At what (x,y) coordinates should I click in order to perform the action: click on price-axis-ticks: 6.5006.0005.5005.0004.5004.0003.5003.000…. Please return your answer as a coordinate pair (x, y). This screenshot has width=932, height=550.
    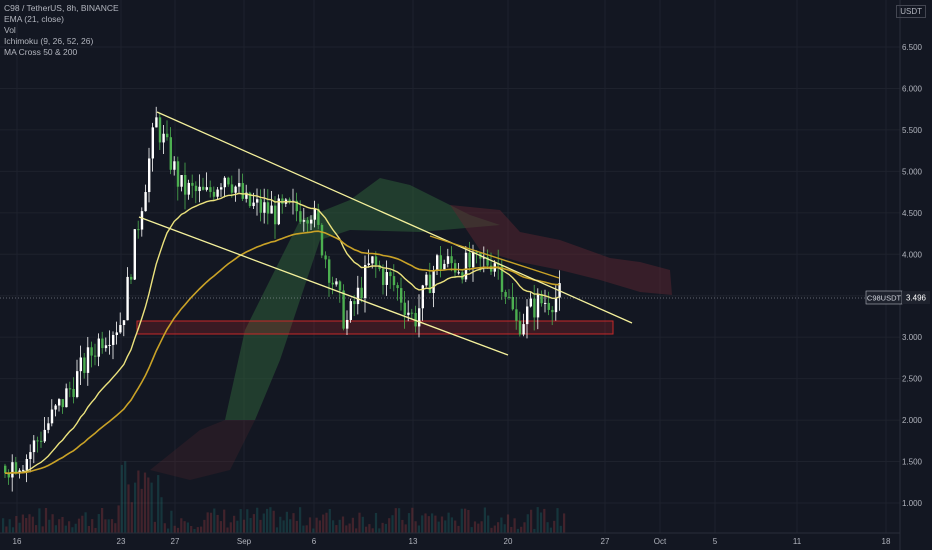
    Looking at the image, I should click on (912, 275).